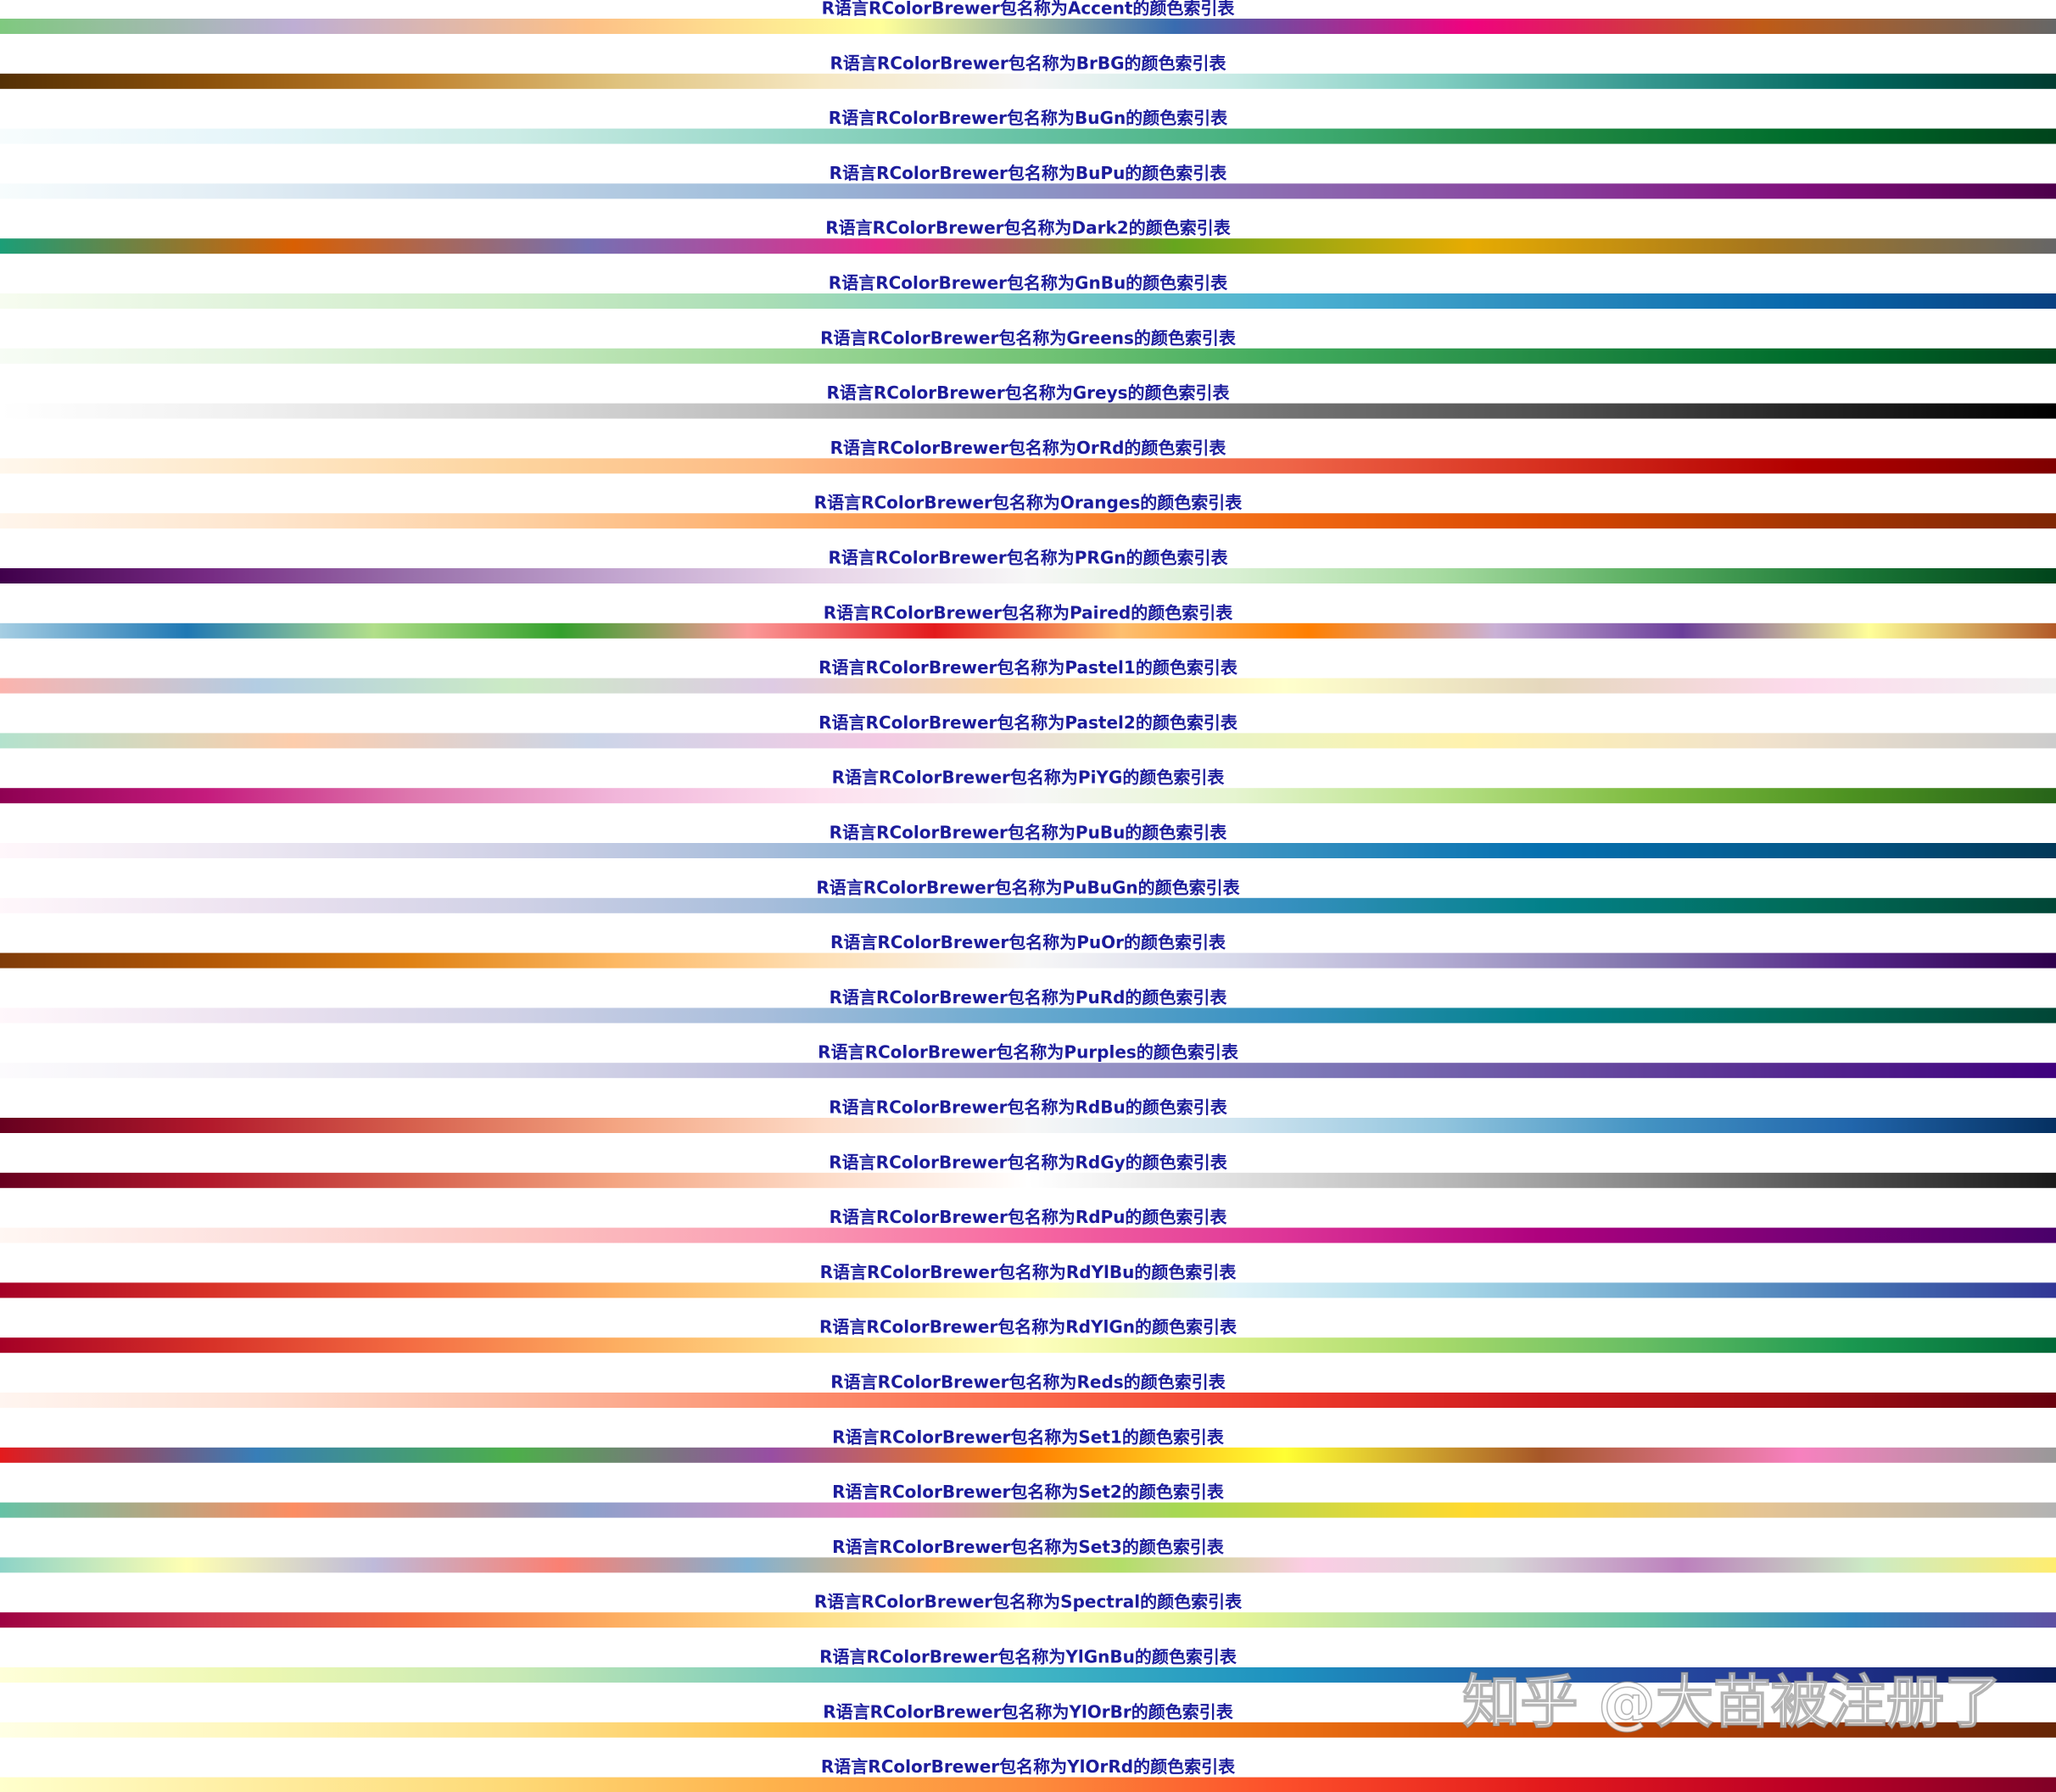 The width and height of the screenshot is (2056, 1792). Describe the element at coordinates (1029, 448) in the screenshot. I see `palette-title: R语言RColorBrewer包名称为OrRd的颜色索引表` at that location.